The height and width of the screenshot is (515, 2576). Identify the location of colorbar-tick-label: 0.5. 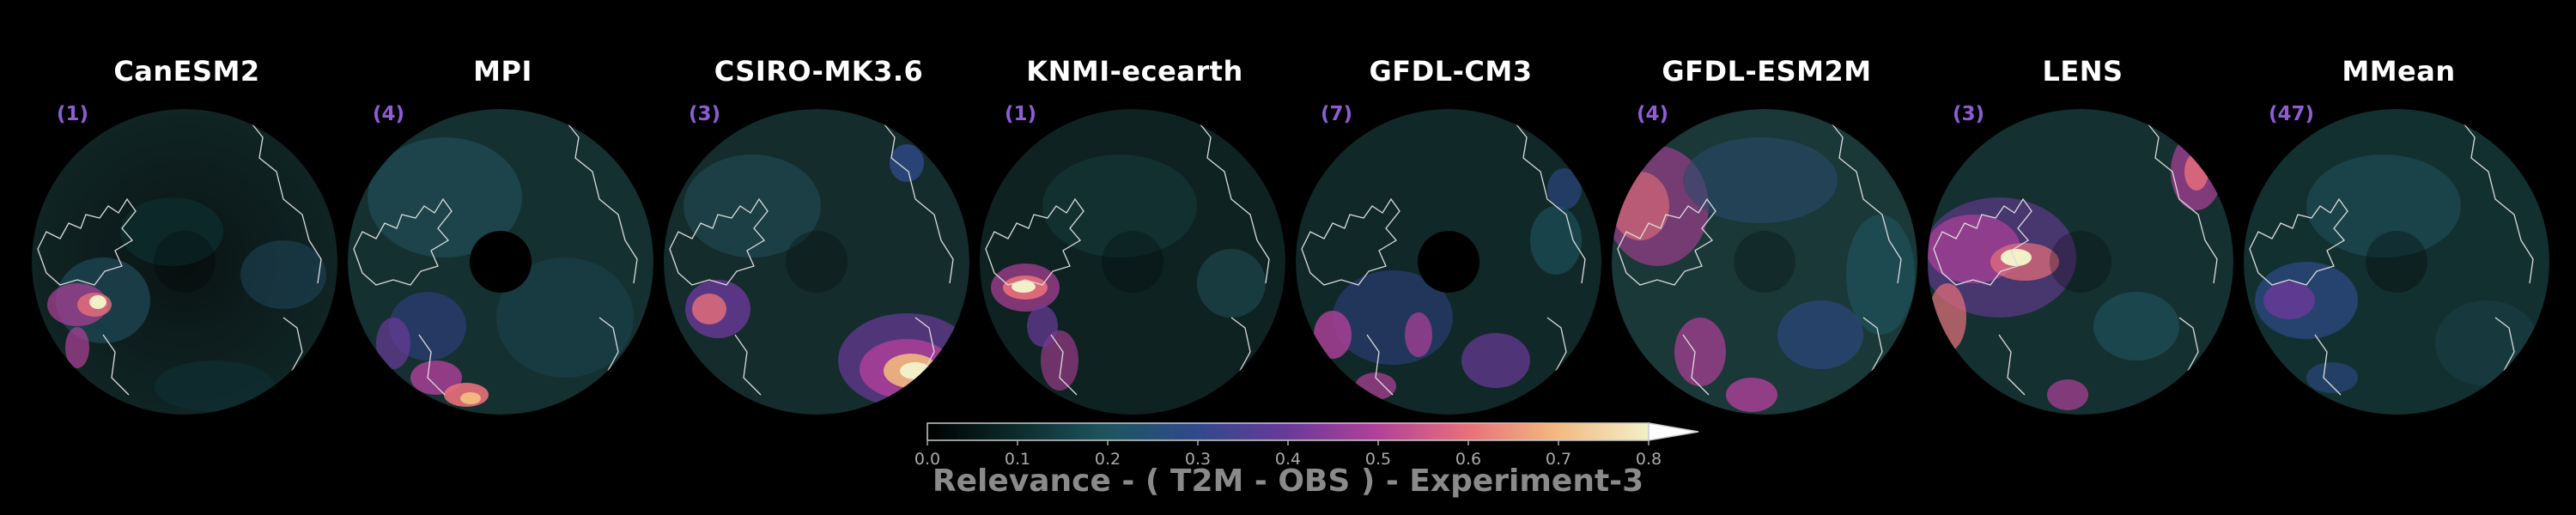
(1378, 459).